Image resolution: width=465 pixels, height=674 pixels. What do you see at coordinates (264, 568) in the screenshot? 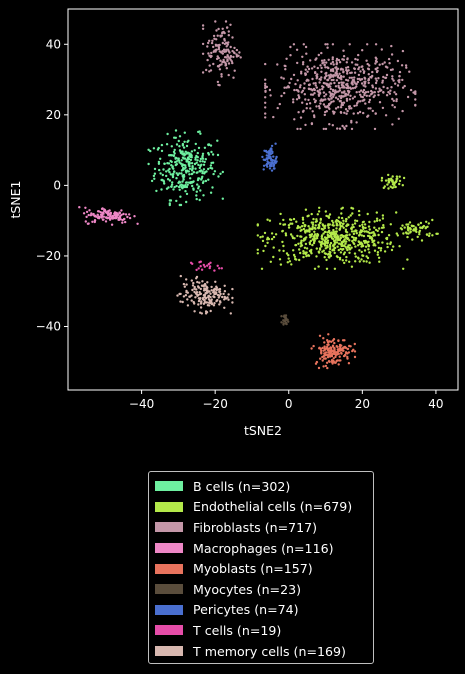
I see `legend-item: Myoblasts (n=157)` at bounding box center [264, 568].